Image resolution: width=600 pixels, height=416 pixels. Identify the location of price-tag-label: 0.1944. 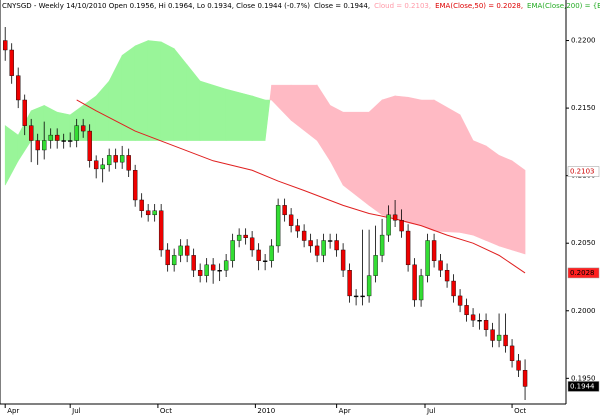
(582, 386).